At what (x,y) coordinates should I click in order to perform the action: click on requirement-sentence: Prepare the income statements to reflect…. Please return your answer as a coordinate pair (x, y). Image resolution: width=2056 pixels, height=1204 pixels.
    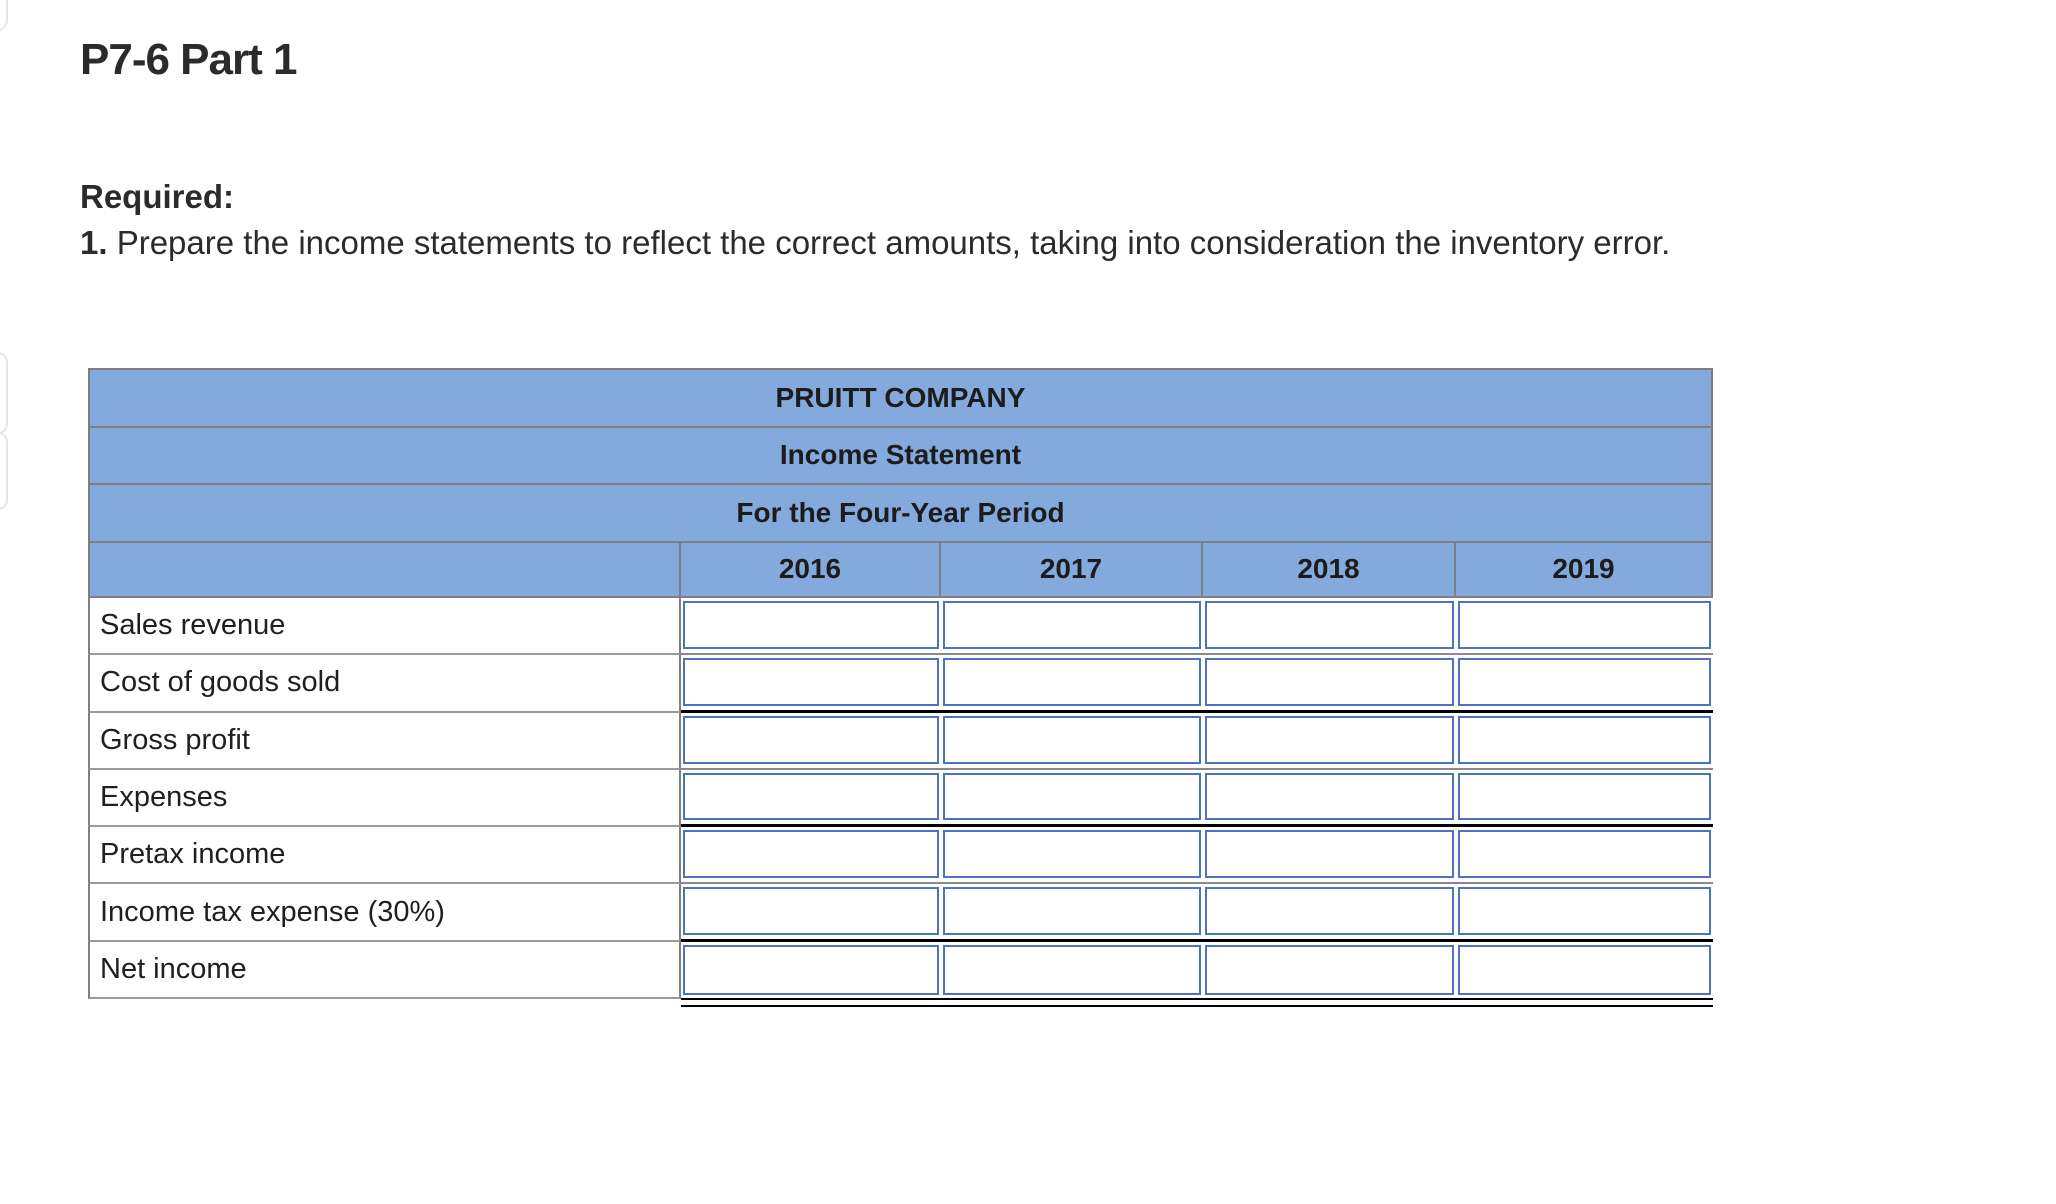
    Looking at the image, I should click on (889, 242).